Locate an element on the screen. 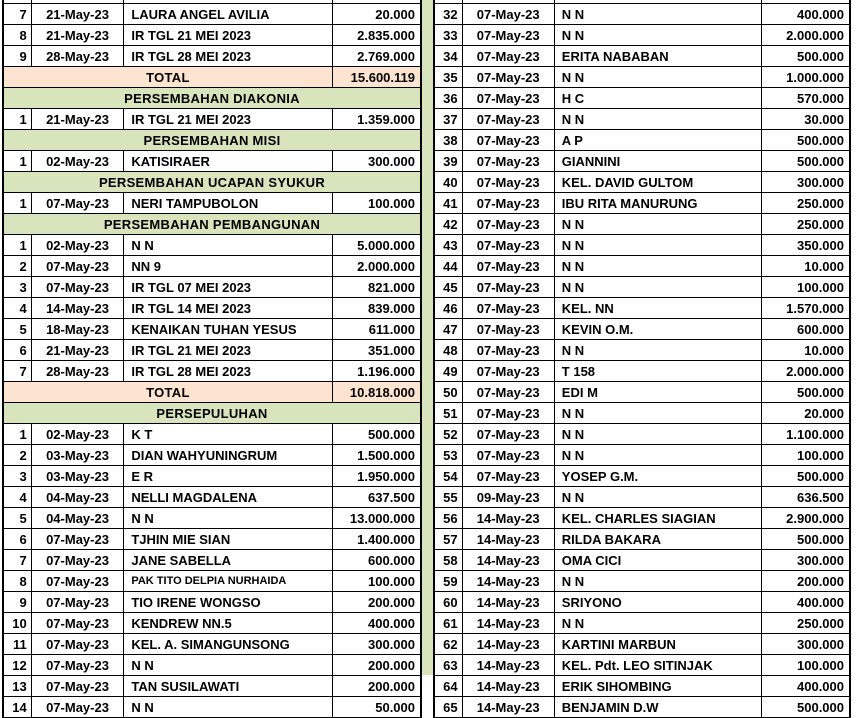 This screenshot has width=856, height=718. name-cell: IR TGL 14 MEI 2023 is located at coordinates (228, 308).